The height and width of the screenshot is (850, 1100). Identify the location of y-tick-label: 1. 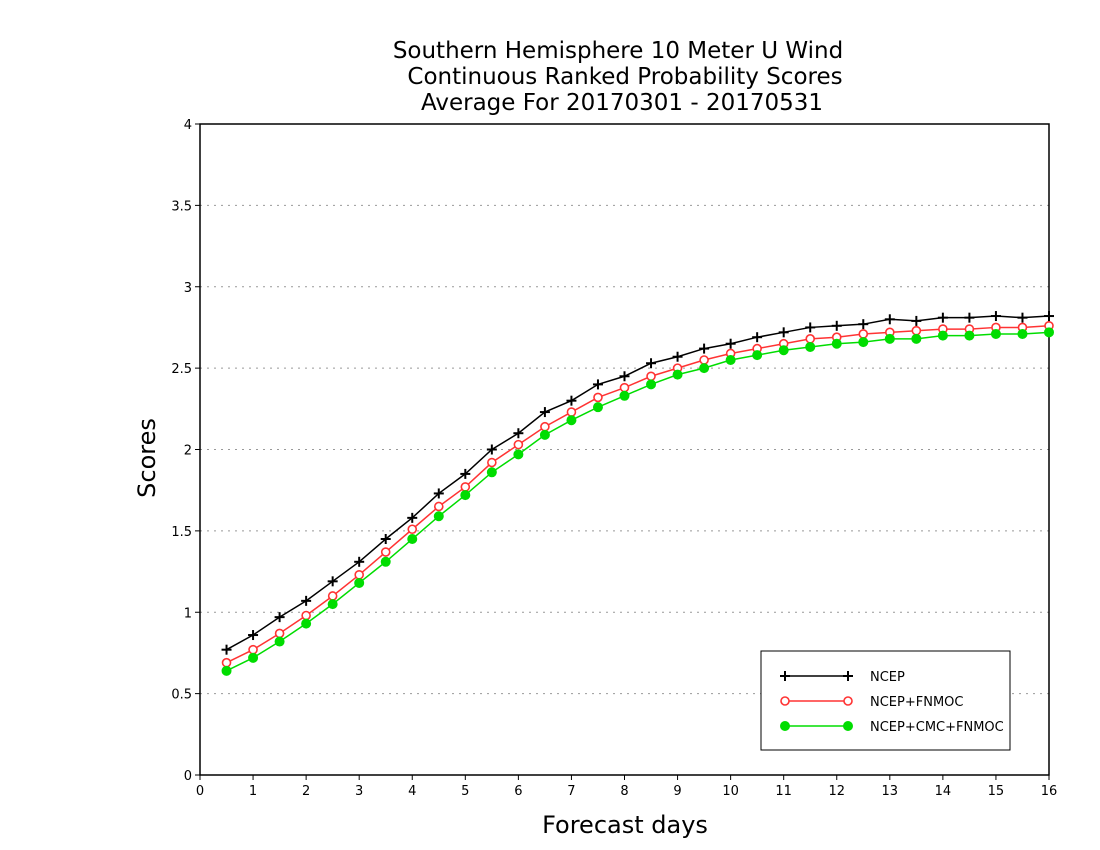
(188, 613).